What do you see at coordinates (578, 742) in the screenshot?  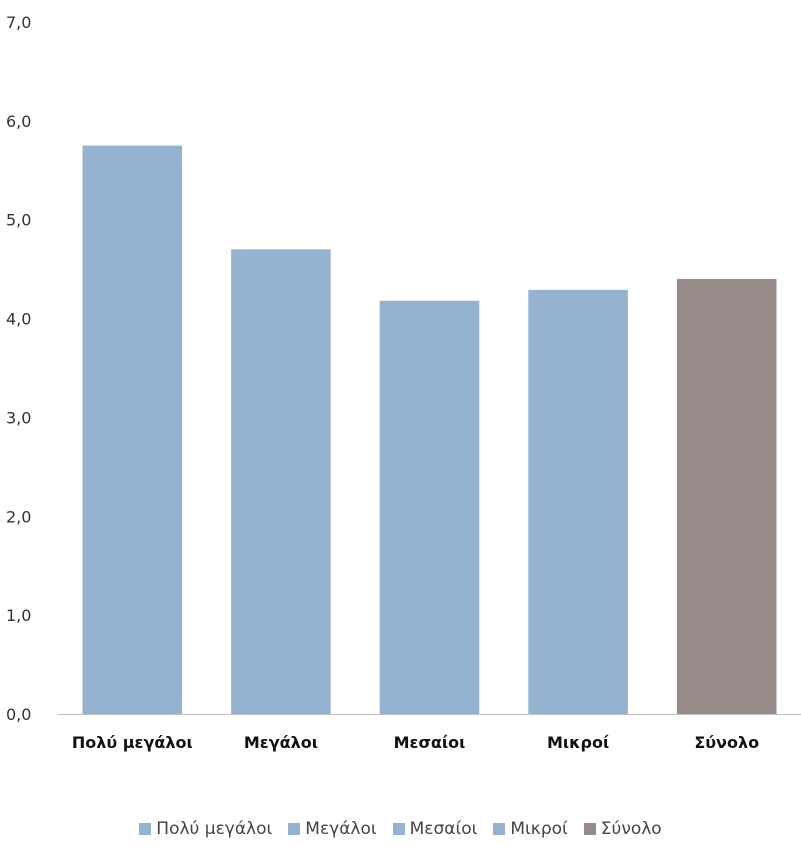 I see `x-tick-label: Μικροί` at bounding box center [578, 742].